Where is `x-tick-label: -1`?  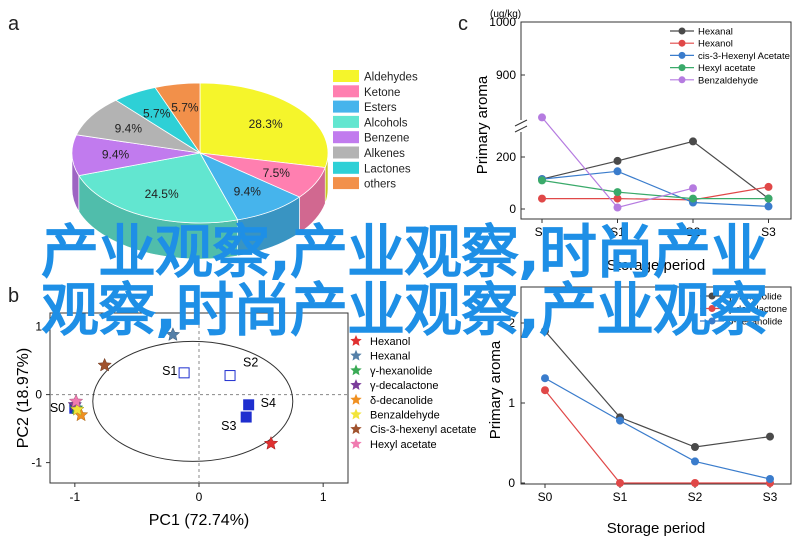 x-tick-label: -1 is located at coordinates (74, 497).